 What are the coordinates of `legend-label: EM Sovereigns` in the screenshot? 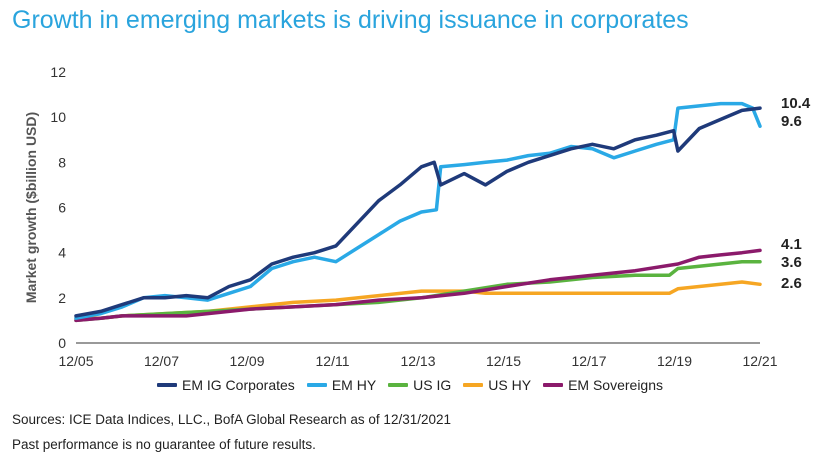 It's located at (616, 385).